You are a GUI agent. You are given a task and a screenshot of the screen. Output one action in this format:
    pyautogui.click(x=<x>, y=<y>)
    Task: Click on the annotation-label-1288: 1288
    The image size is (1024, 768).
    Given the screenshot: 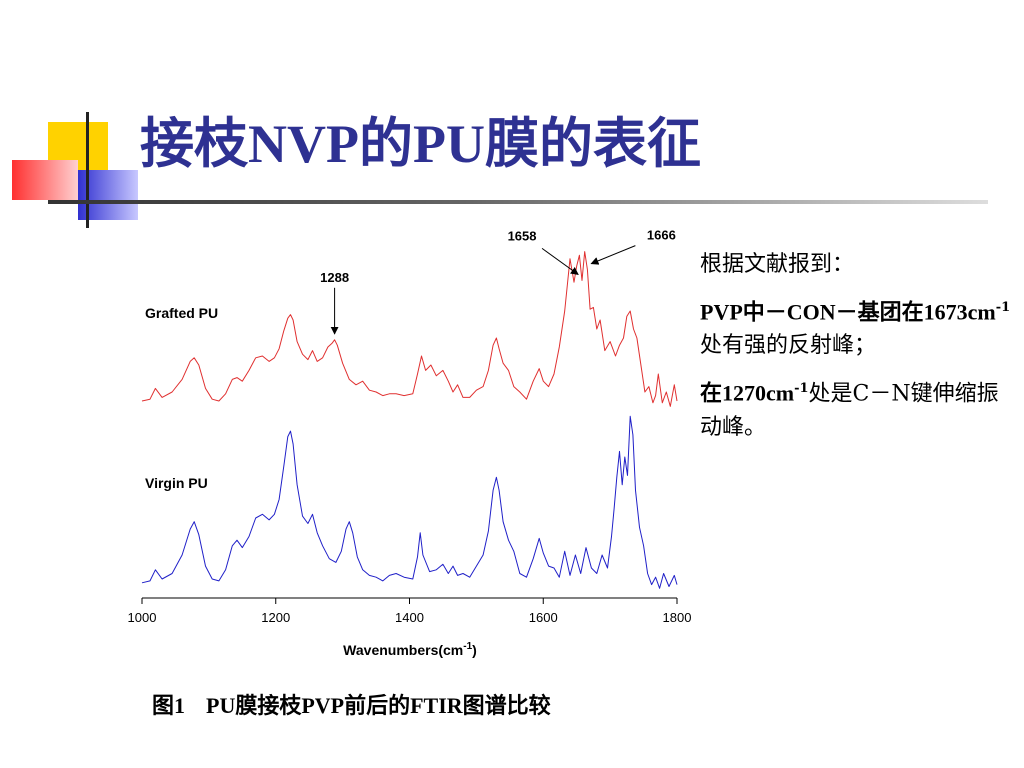 What is the action you would take?
    pyautogui.click(x=334, y=277)
    